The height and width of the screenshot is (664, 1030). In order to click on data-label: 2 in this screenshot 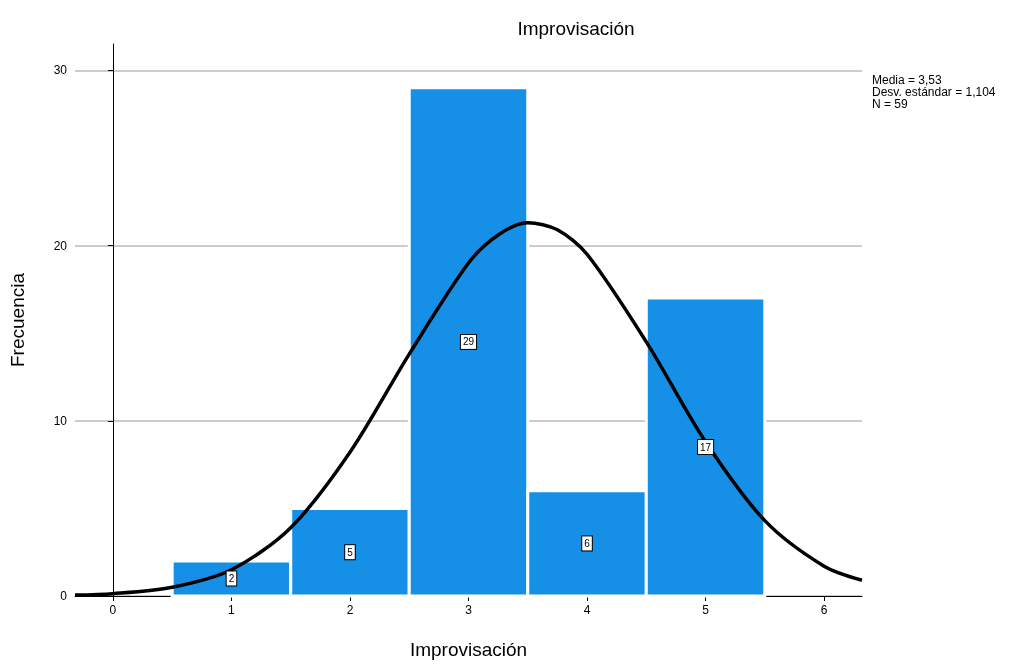, I will do `click(231, 578)`.